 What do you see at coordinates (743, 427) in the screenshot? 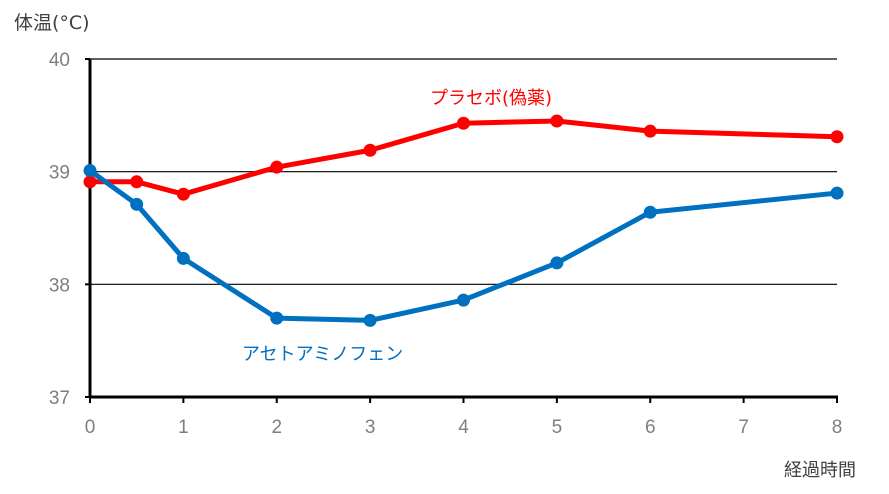
I see `x-tick-label: 7` at bounding box center [743, 427].